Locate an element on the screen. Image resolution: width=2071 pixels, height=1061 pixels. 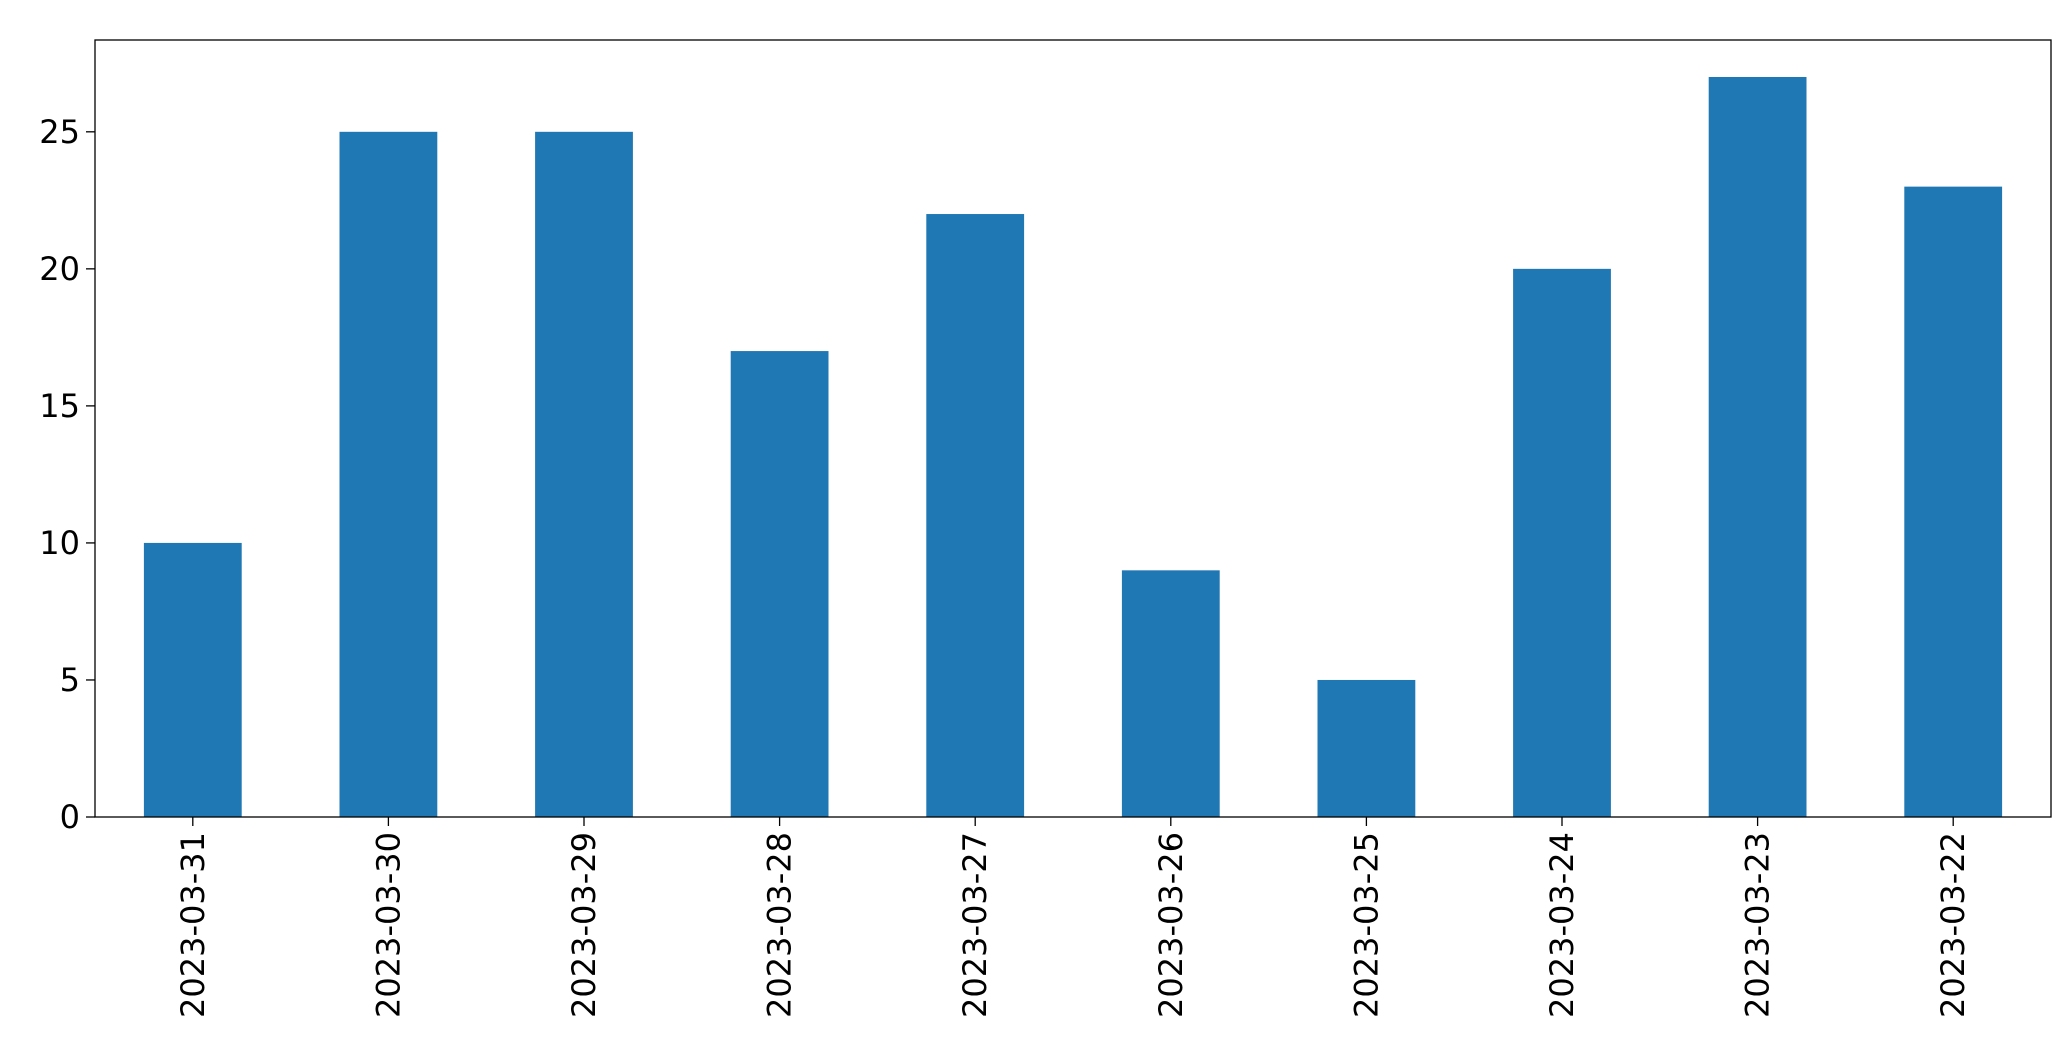
x-tick-label: 2023-03-23 is located at coordinates (1758, 925).